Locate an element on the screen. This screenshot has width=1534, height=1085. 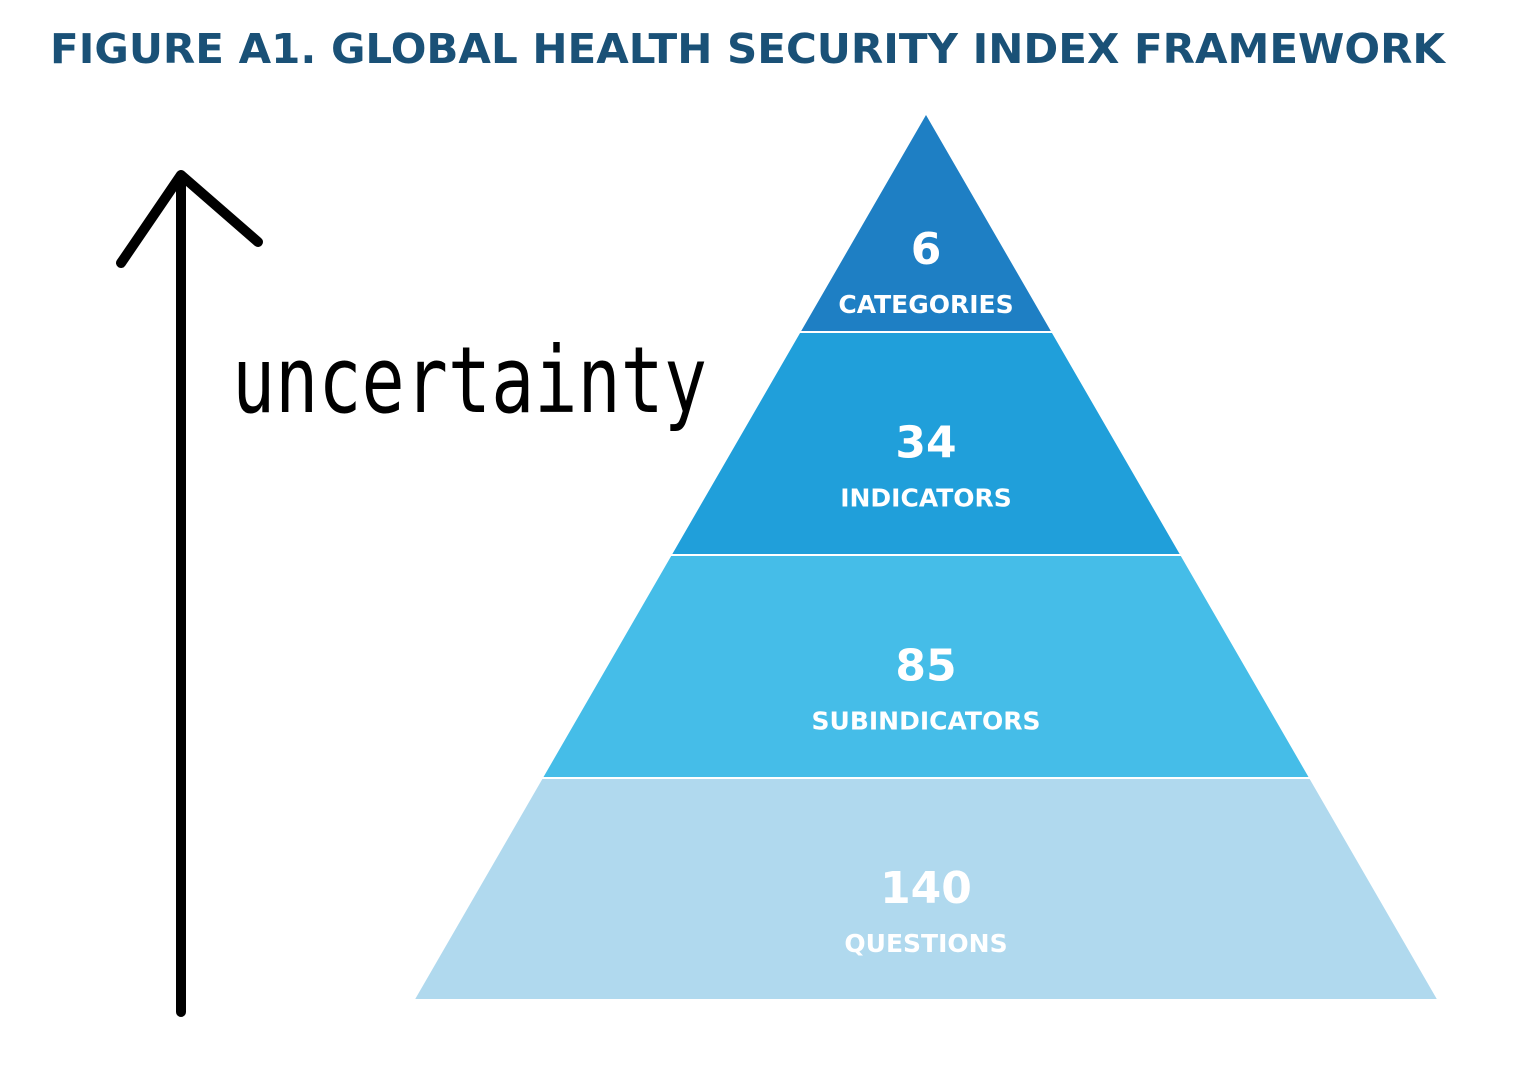
annotation: uncertainty is located at coordinates (469, 380).